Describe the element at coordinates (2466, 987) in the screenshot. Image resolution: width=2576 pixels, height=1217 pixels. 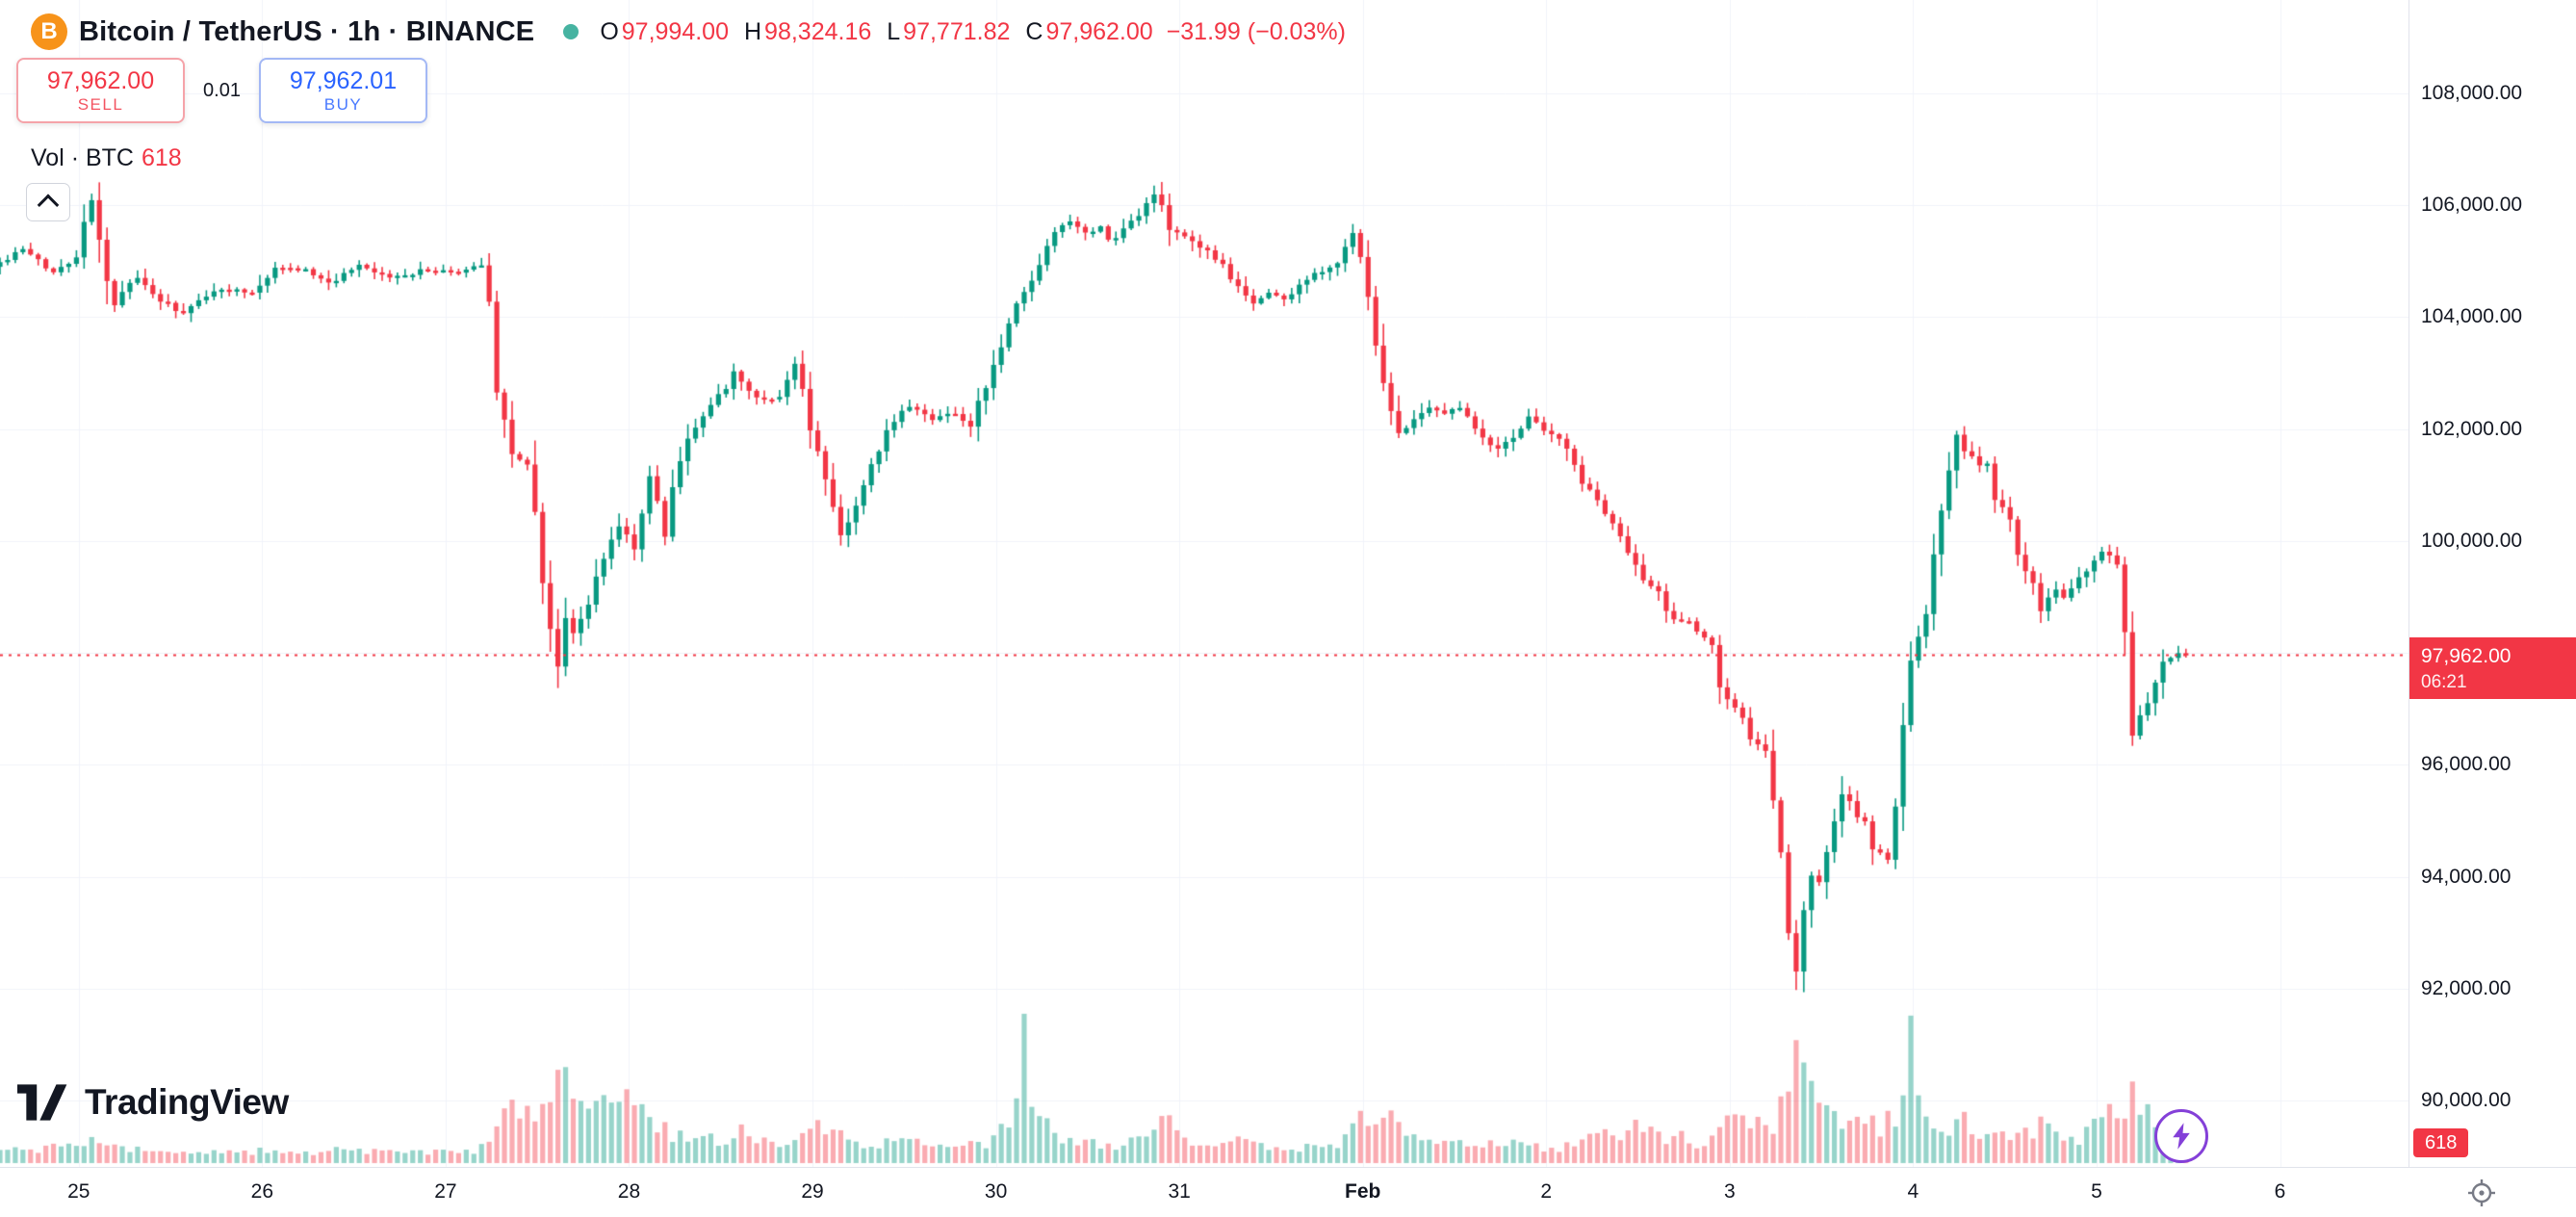
I see `price-axis-label: 92,000.00` at that location.